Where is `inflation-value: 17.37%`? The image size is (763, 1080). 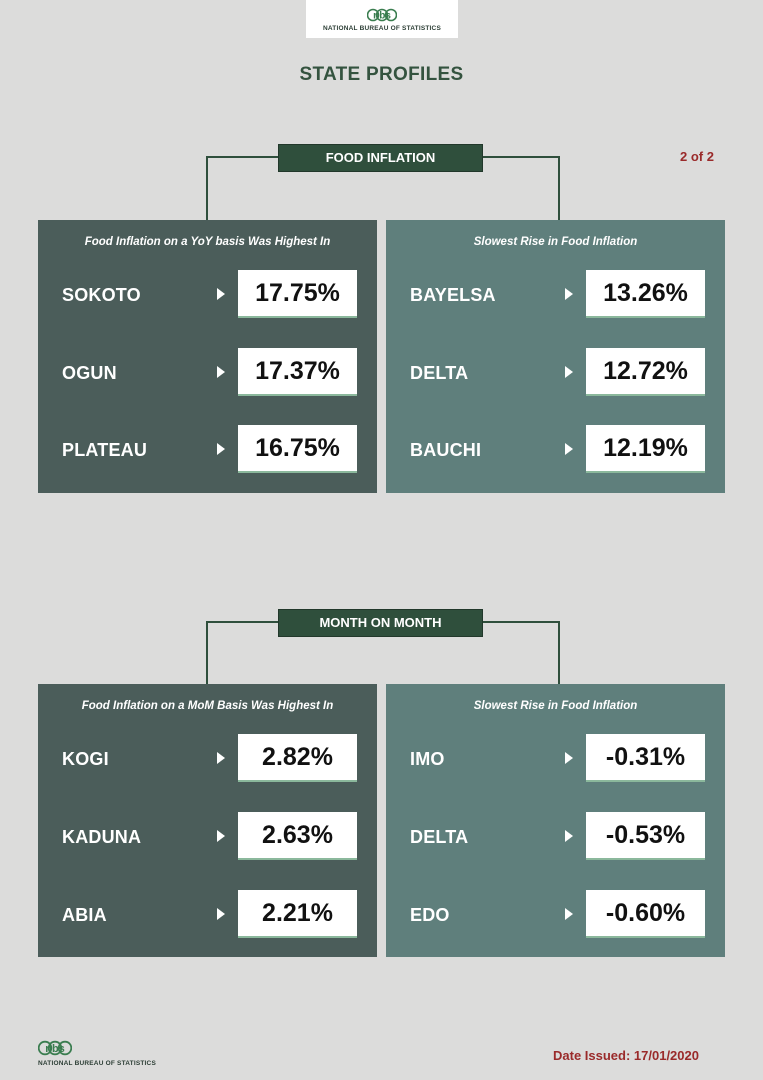
inflation-value: 17.37% is located at coordinates (297, 372).